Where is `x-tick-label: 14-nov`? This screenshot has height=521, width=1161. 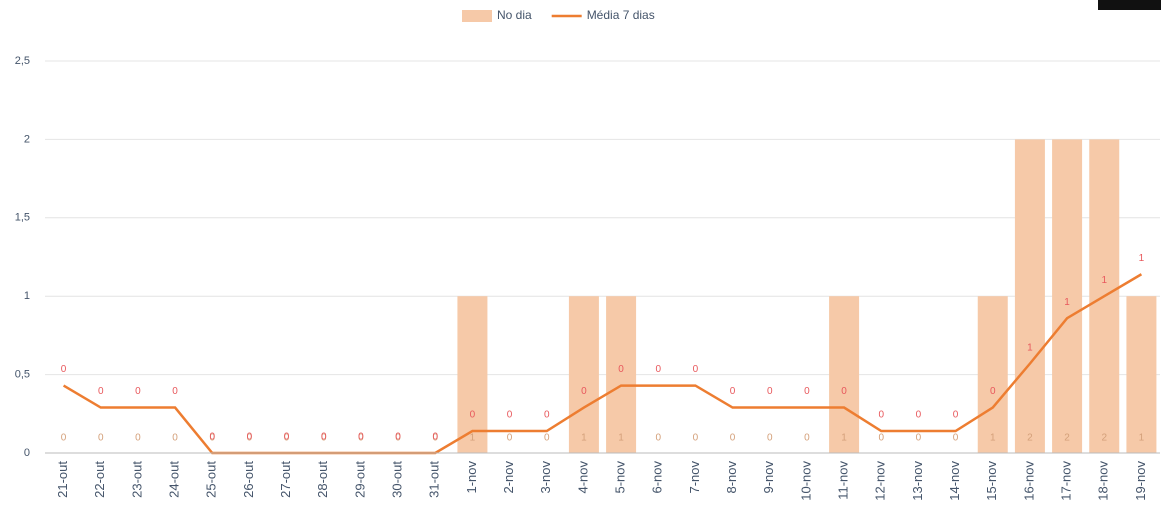
x-tick-label: 14-nov is located at coordinates (954, 481).